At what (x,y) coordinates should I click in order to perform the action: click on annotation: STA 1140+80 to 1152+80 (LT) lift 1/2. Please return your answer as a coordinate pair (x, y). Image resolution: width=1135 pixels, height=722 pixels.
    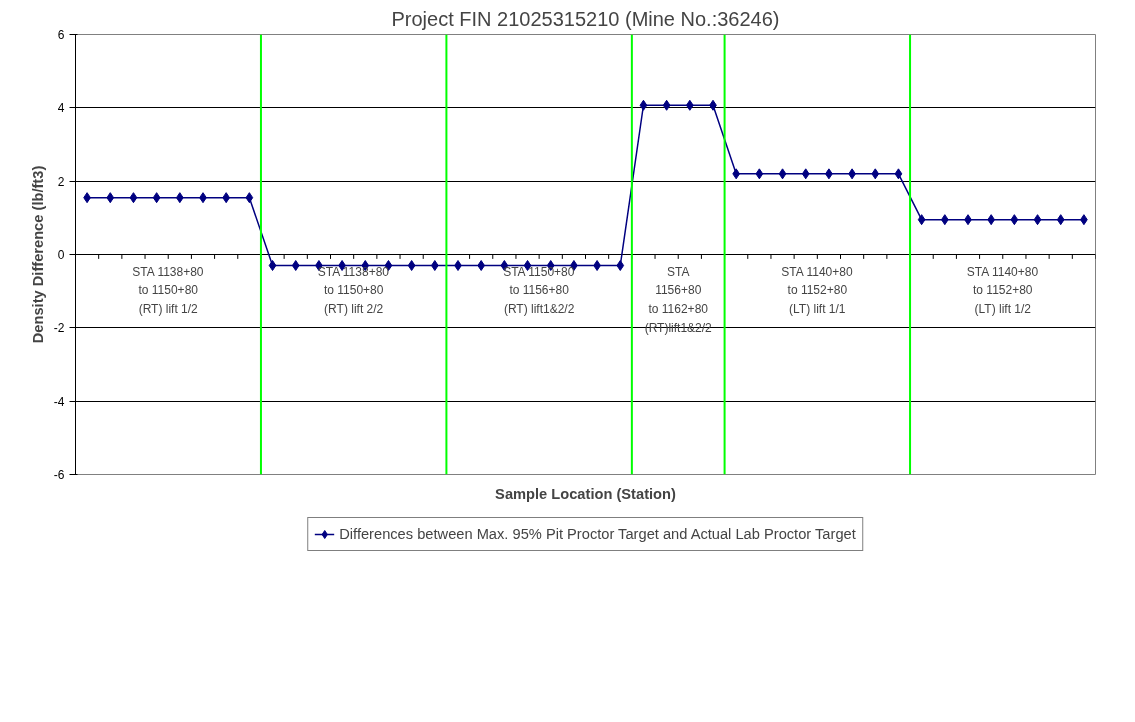
    Looking at the image, I should click on (1002, 290).